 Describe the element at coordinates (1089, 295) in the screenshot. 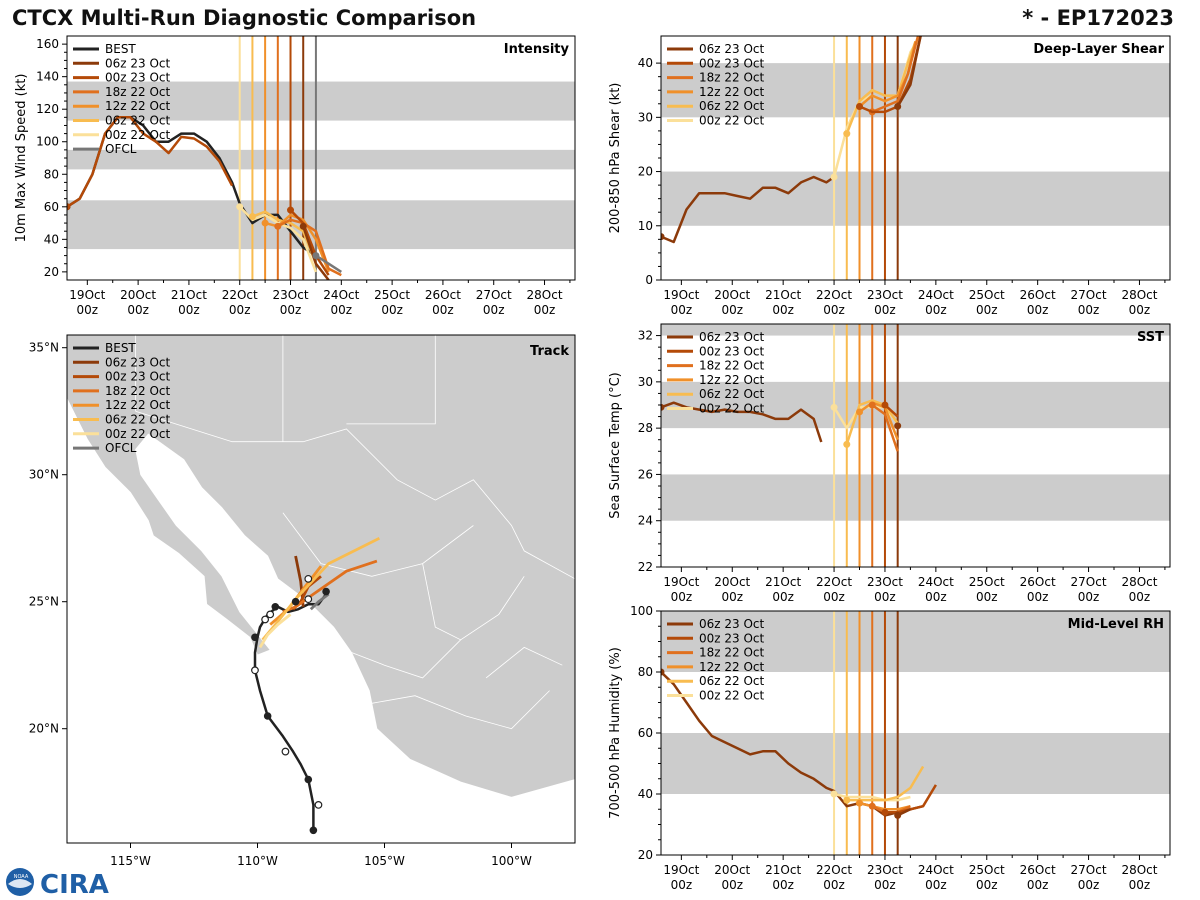

I see `shear-xtick-label: 27Oct` at that location.